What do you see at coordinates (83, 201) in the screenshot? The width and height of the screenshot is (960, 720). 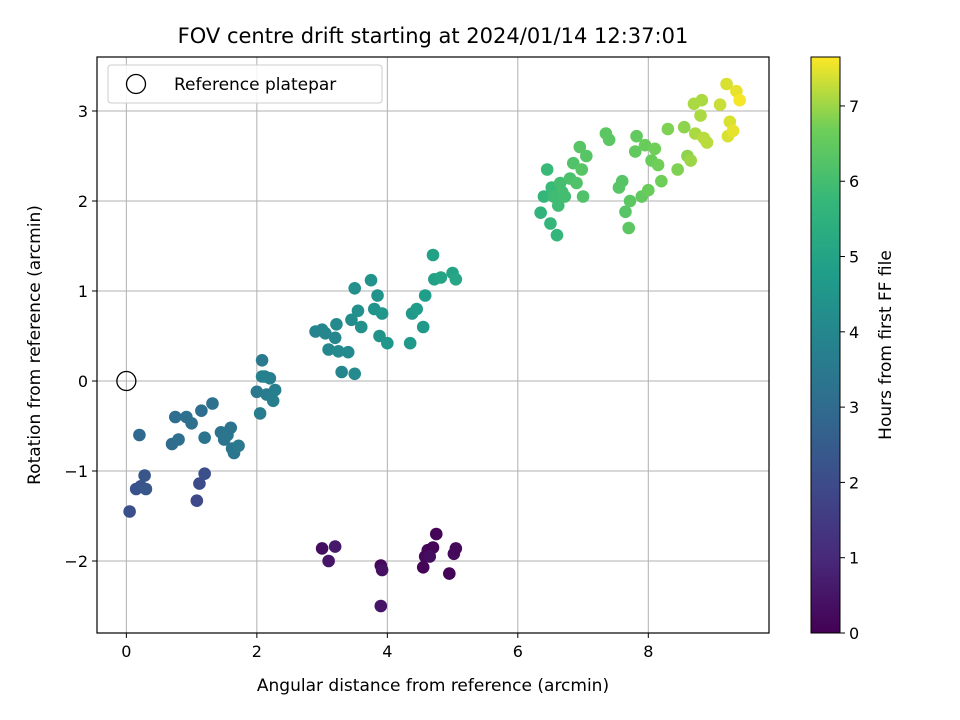 I see `y-tick-label: 2` at bounding box center [83, 201].